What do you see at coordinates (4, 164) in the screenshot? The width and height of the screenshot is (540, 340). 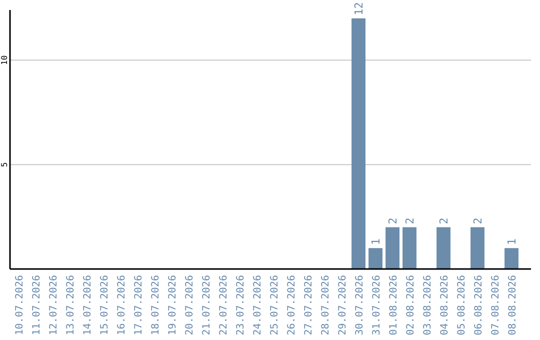 I see `y-tick-label: 5` at bounding box center [4, 164].